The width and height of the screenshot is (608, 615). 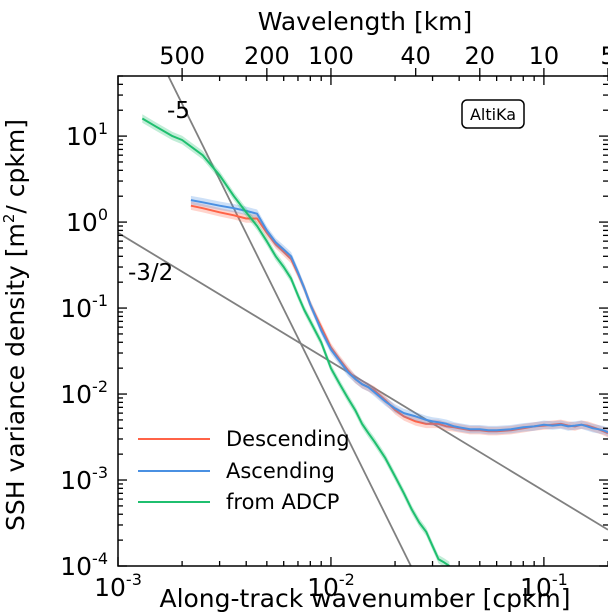 I want to click on x-axis-label: Along-track wavenumber [cpkm], so click(x=364, y=598).